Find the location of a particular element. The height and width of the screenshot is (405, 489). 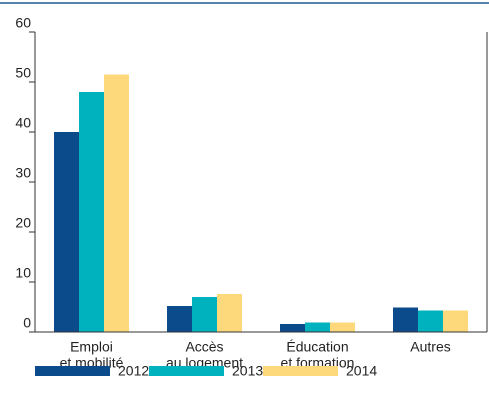

legend-label: 2014 is located at coordinates (361, 371).